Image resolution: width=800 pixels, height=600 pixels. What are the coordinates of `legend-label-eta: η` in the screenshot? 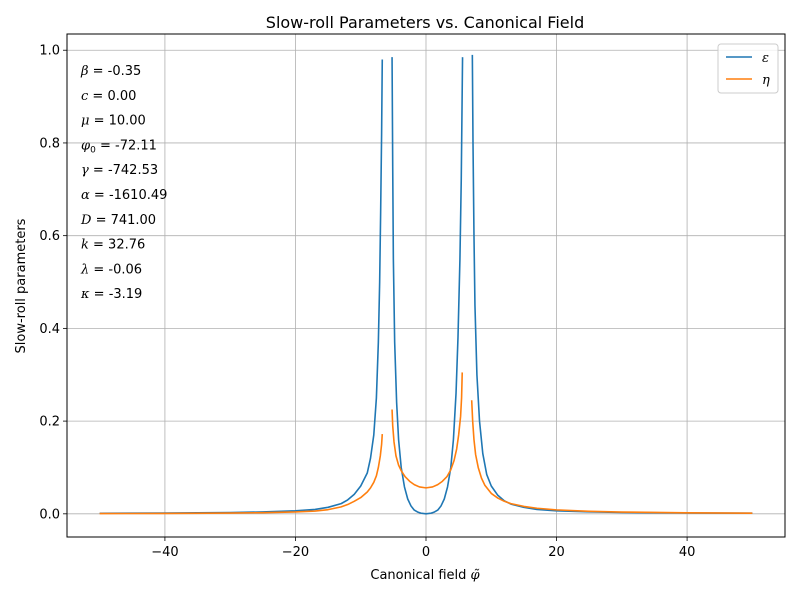 It's located at (766, 80).